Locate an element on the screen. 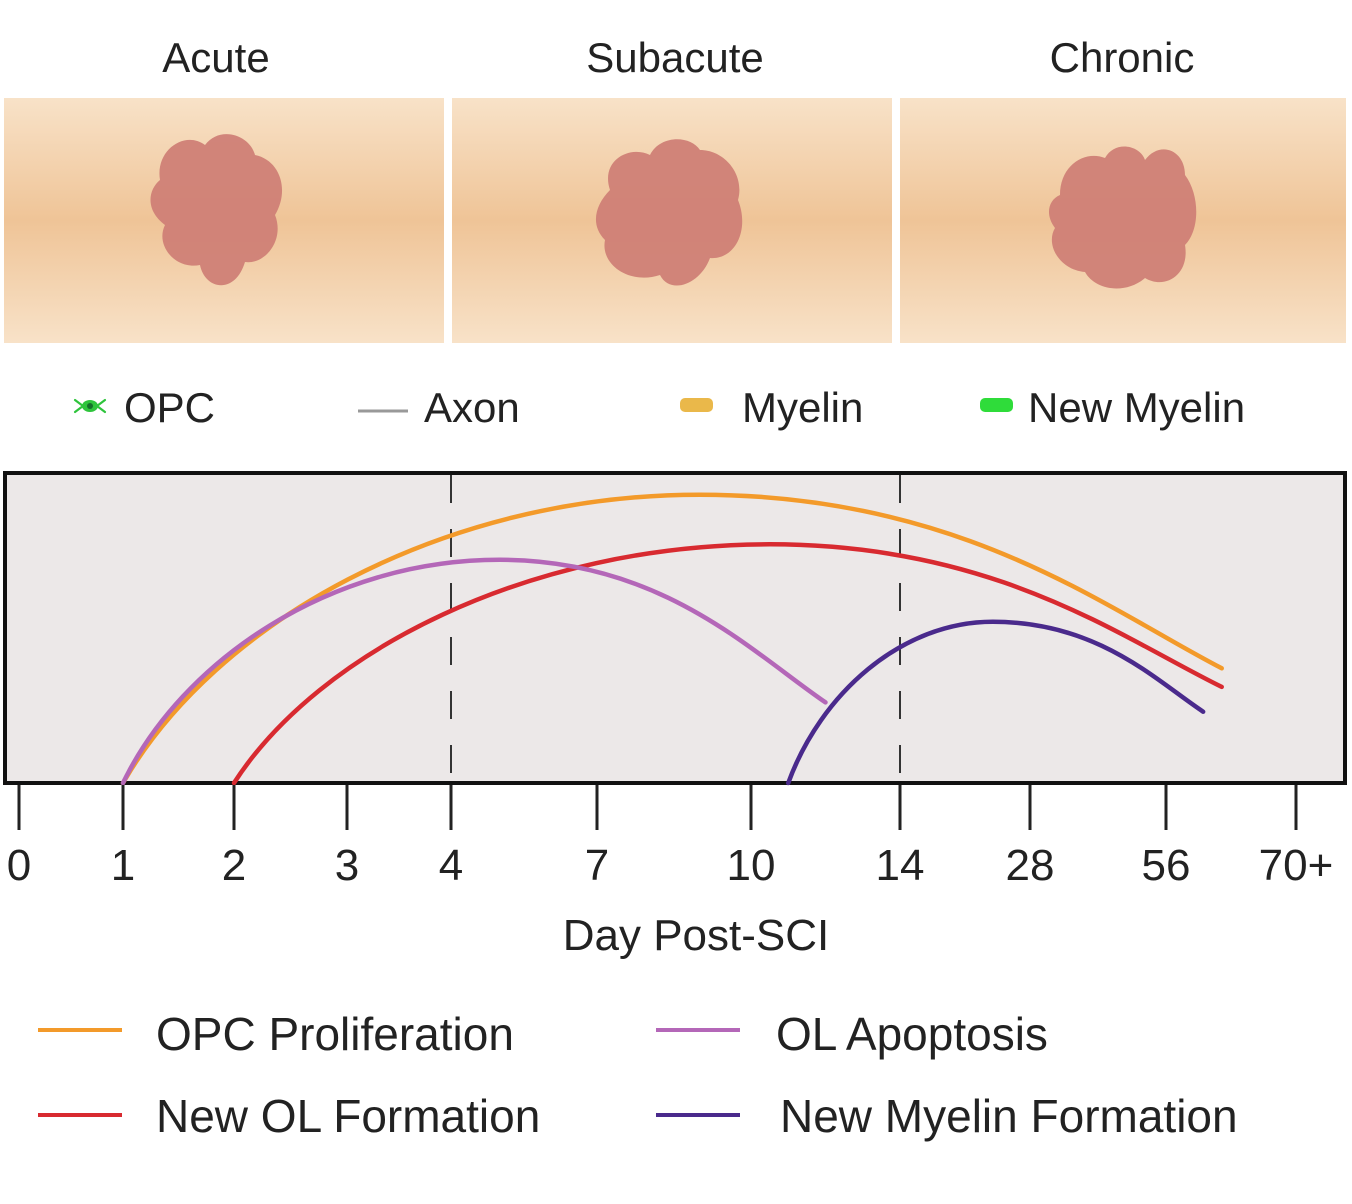 This screenshot has width=1352, height=1204. legend-label-myelin: Myelin is located at coordinates (802, 407).